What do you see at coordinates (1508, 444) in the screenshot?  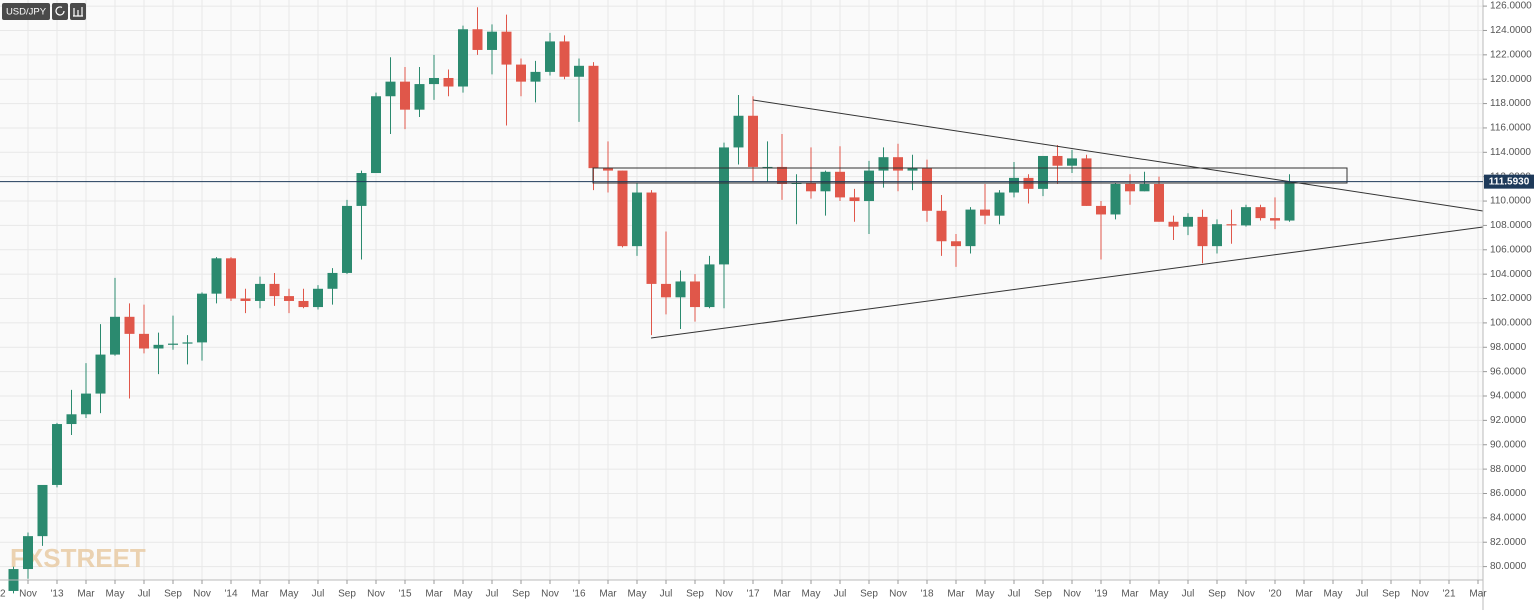 I see `y-tick-label: 90.0000` at bounding box center [1508, 444].